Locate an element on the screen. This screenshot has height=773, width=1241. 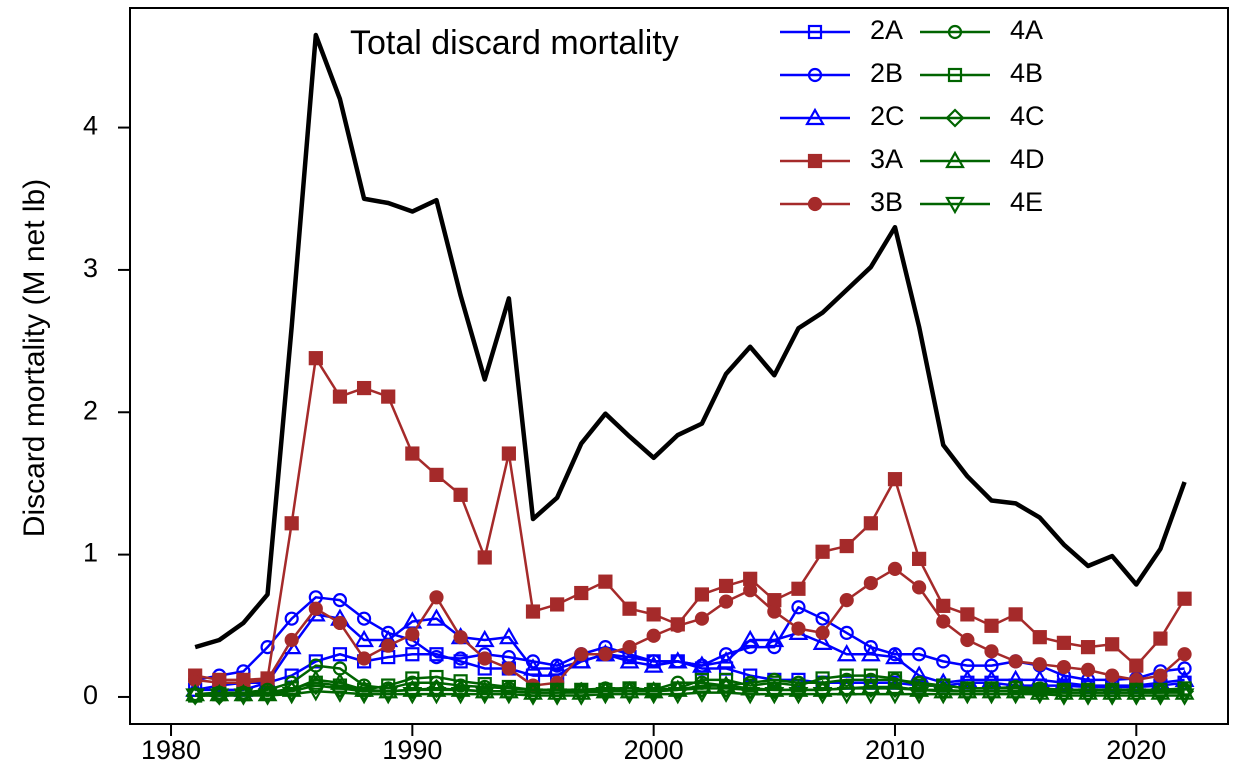
x-tick-label: 1990 is located at coordinates (412, 750).